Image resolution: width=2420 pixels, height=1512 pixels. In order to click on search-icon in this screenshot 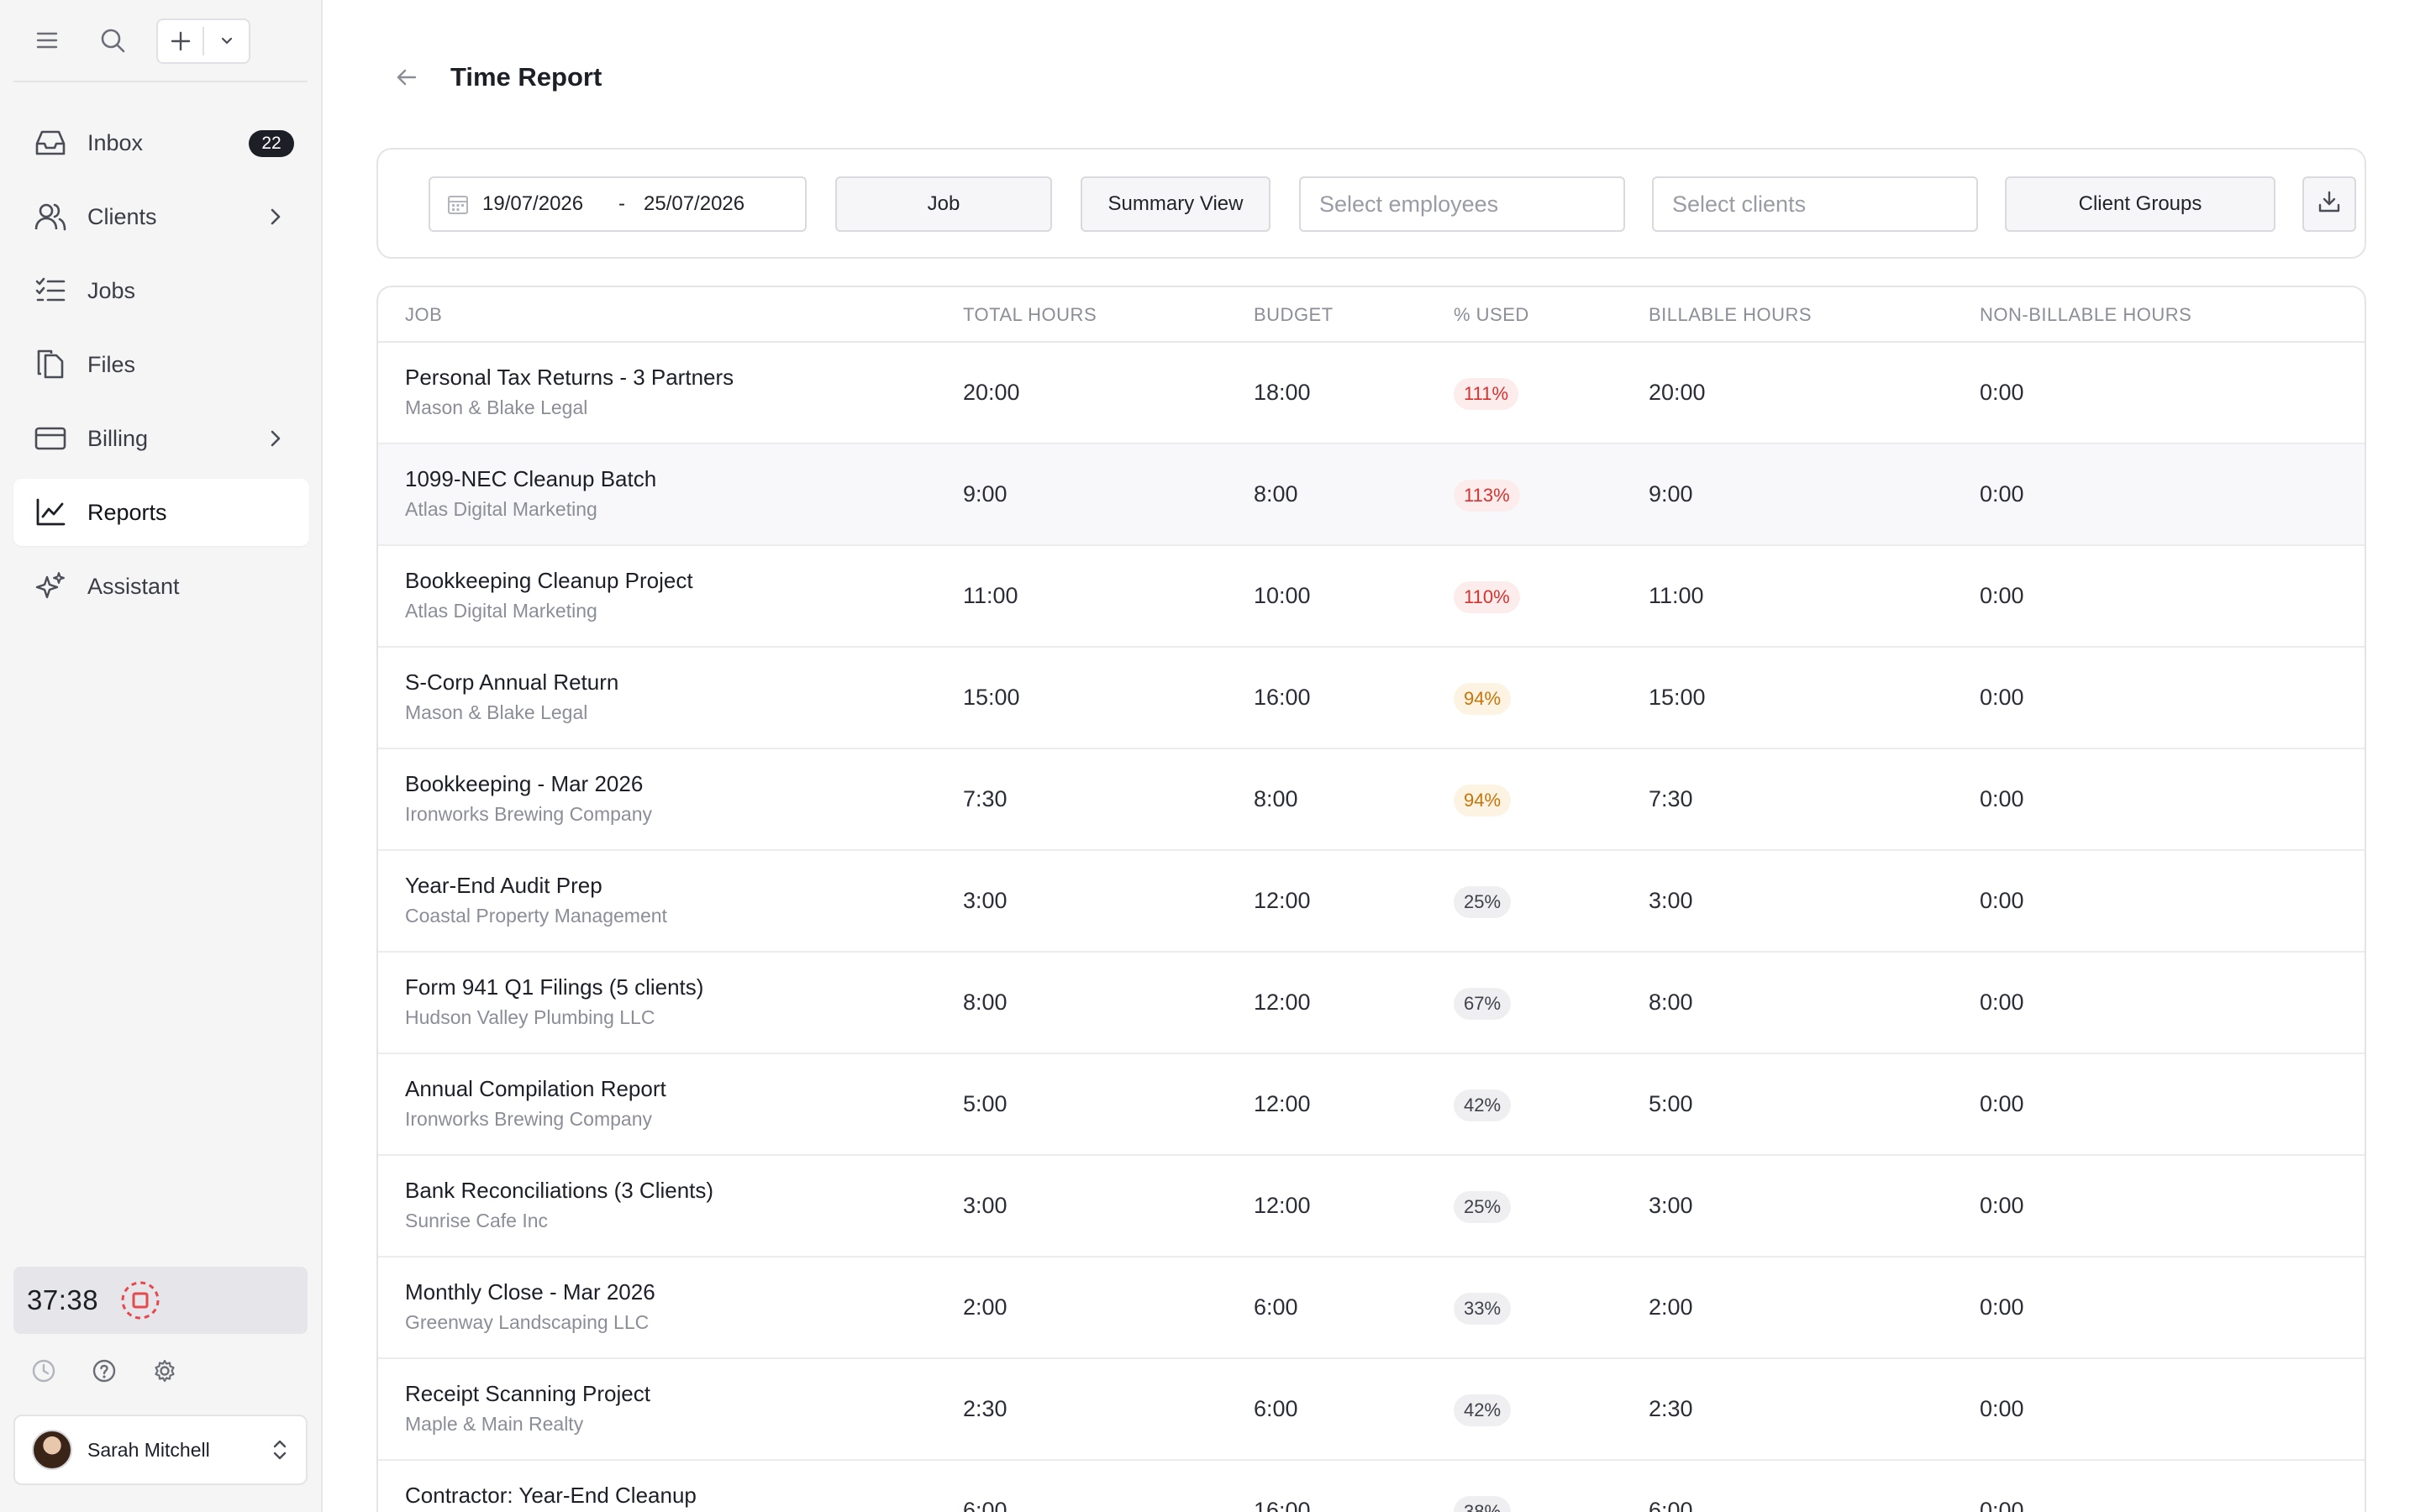, I will do `click(113, 40)`.